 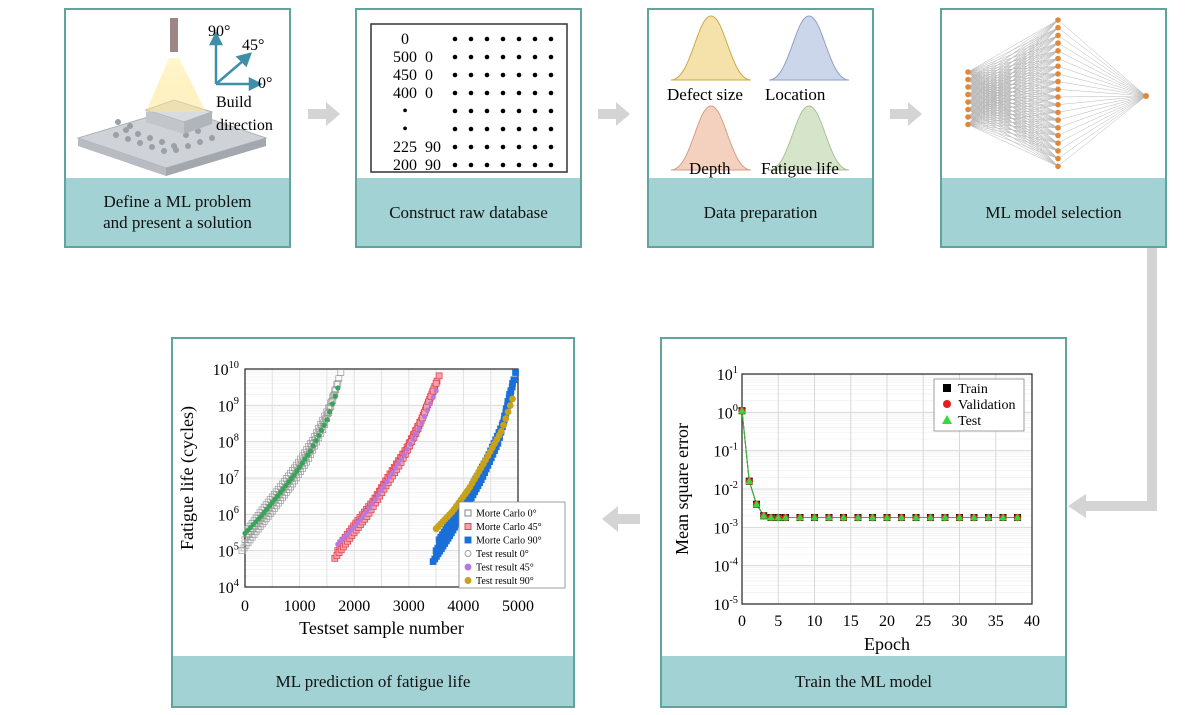 I want to click on train-ytick-label: 10⁻⁵, so click(x=725, y=604).